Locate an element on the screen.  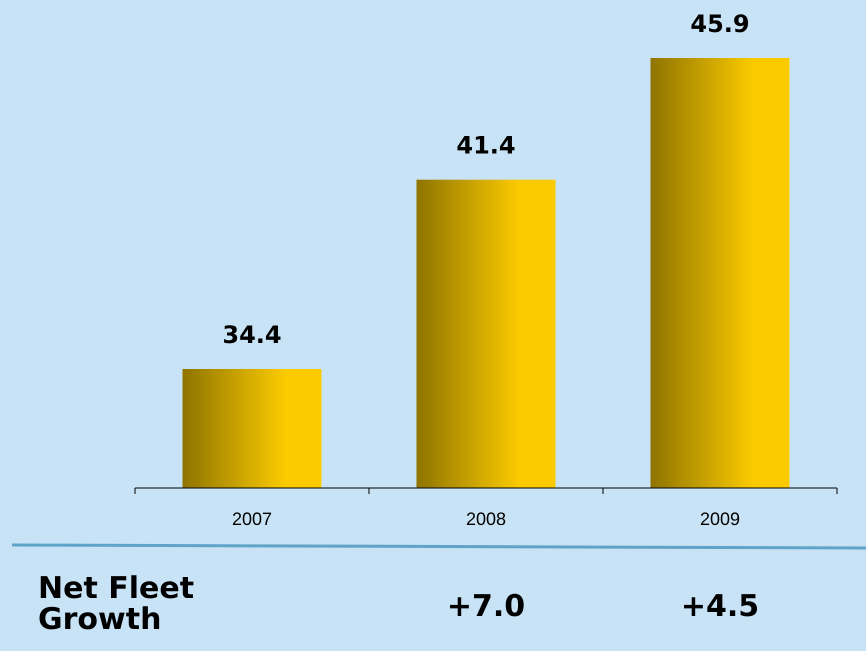
x-tick-label: 2008 is located at coordinates (486, 519).